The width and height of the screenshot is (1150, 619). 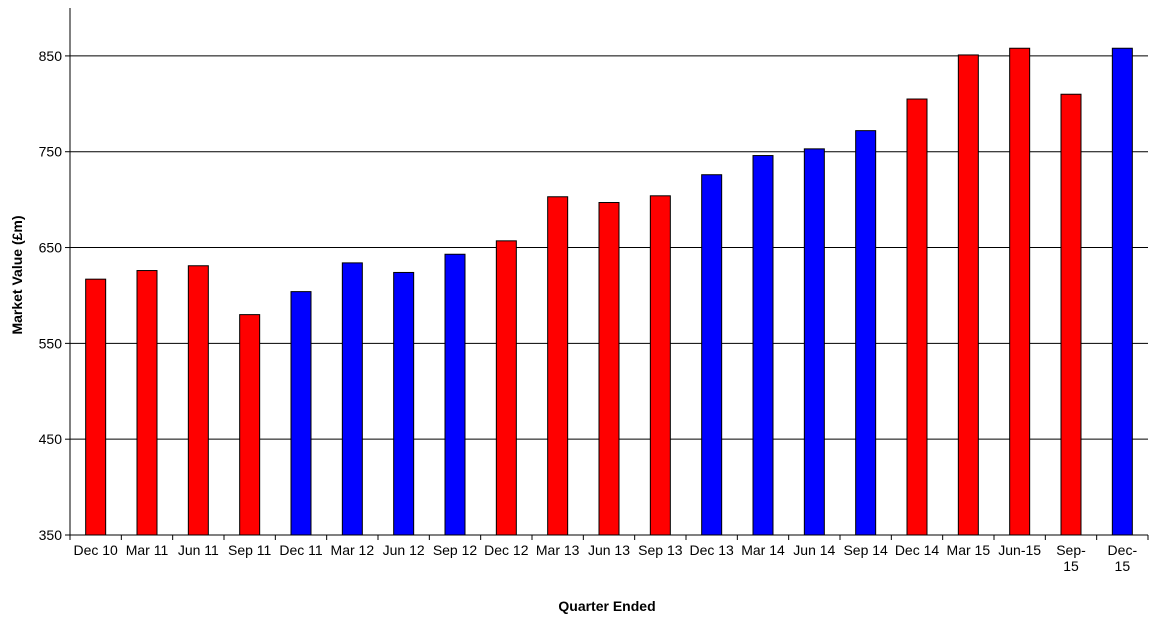 I want to click on x-tick-label: Jun-15, so click(x=1019, y=550).